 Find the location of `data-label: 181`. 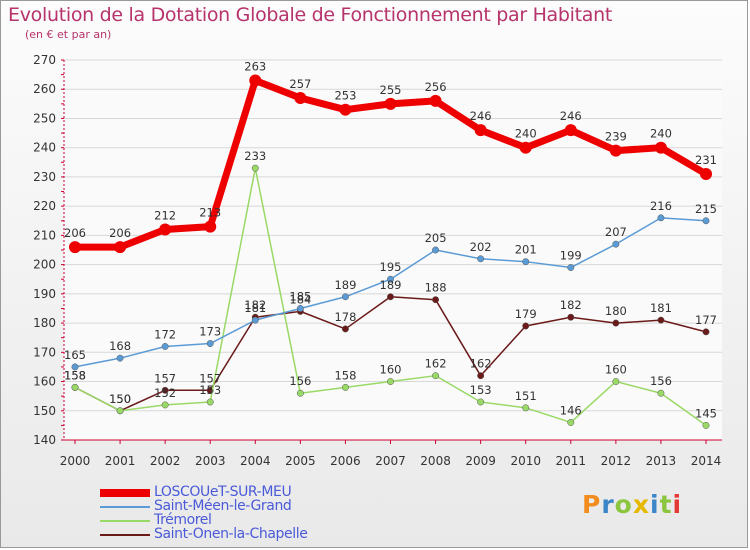

data-label: 181 is located at coordinates (255, 308).